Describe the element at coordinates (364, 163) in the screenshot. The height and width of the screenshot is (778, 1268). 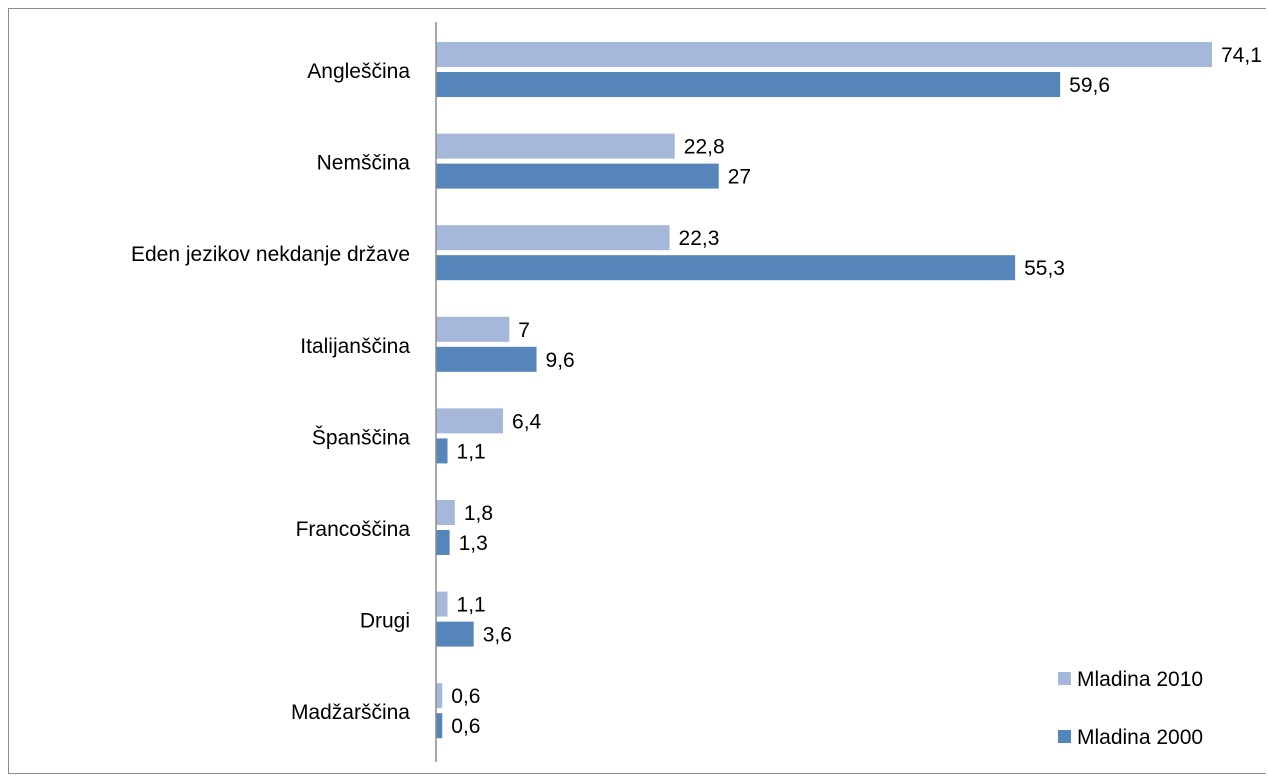
I see `category-label: Nemščina` at that location.